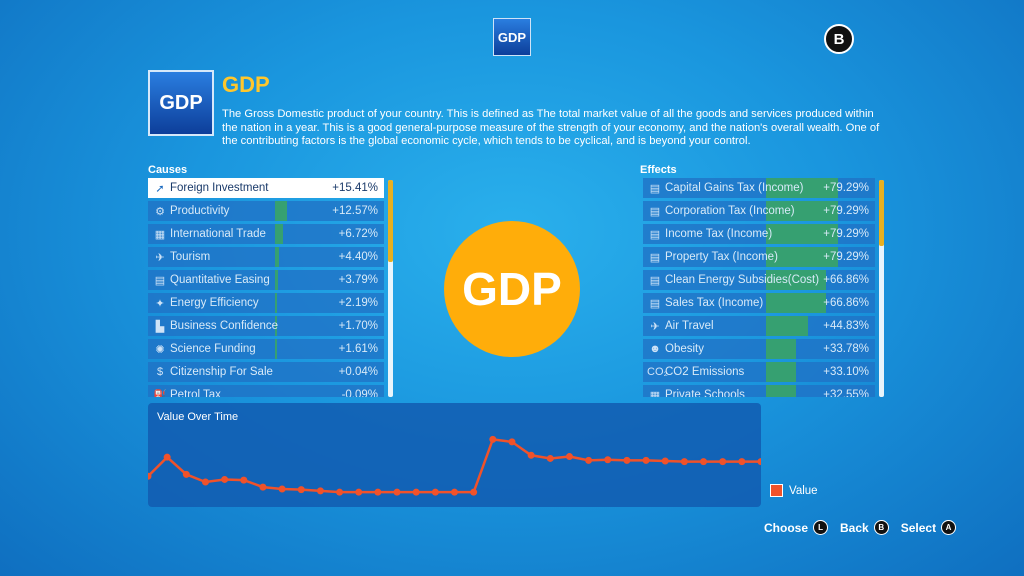 The height and width of the screenshot is (576, 1024). Describe the element at coordinates (918, 527) in the screenshot. I see `prompt-select-label: Select` at that location.